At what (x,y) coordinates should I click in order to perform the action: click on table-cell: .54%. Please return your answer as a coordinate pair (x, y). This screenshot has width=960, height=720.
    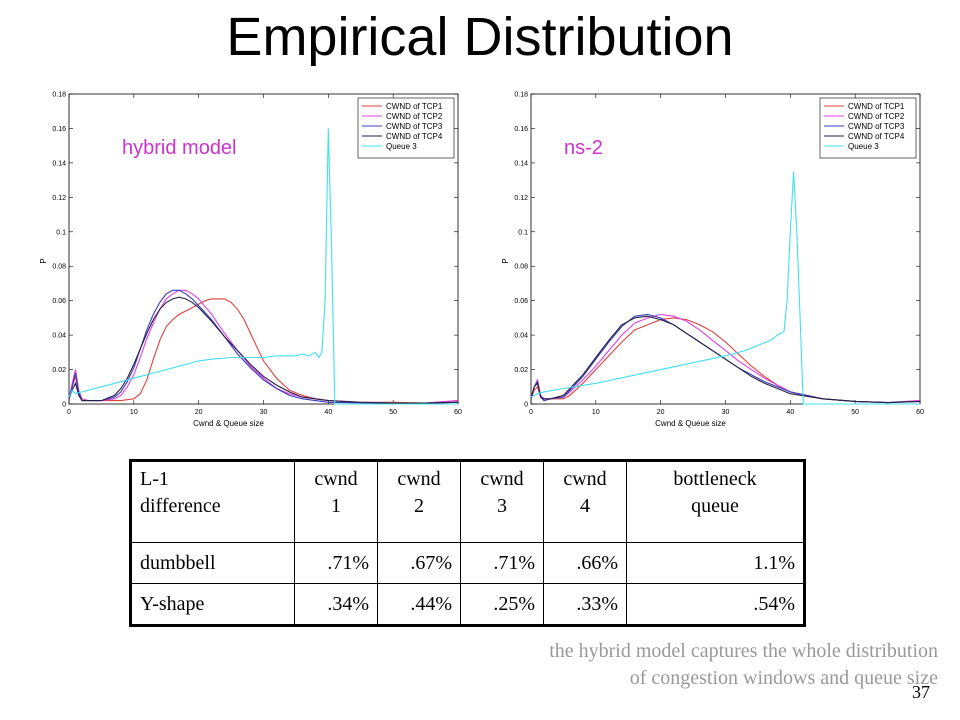
    Looking at the image, I should click on (715, 604).